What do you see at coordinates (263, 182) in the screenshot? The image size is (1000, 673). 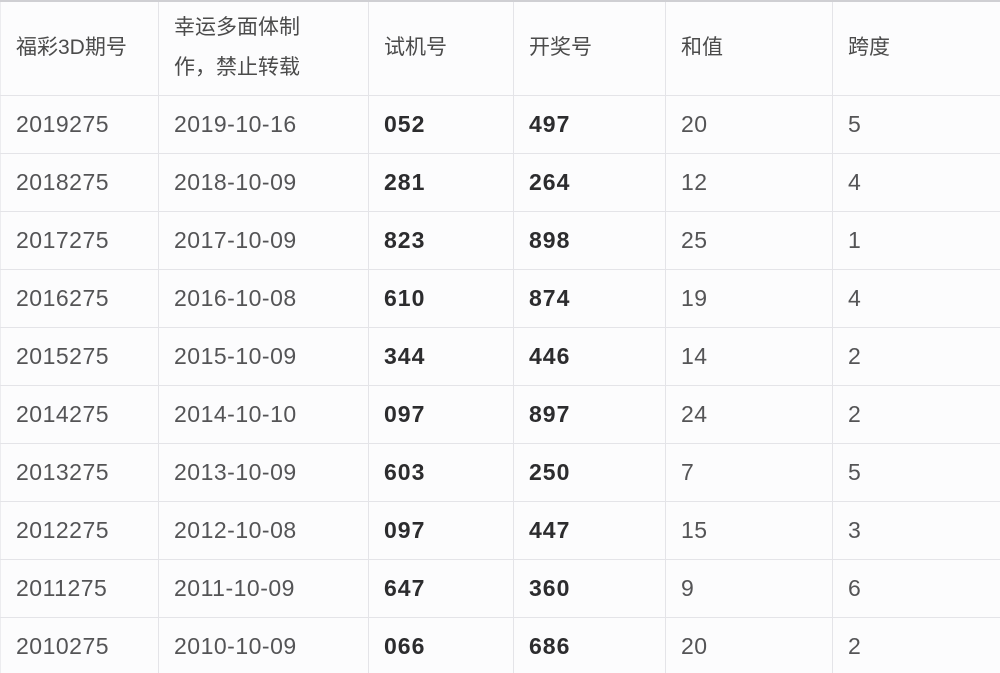 I see `cell-date: 2018-10-09` at bounding box center [263, 182].